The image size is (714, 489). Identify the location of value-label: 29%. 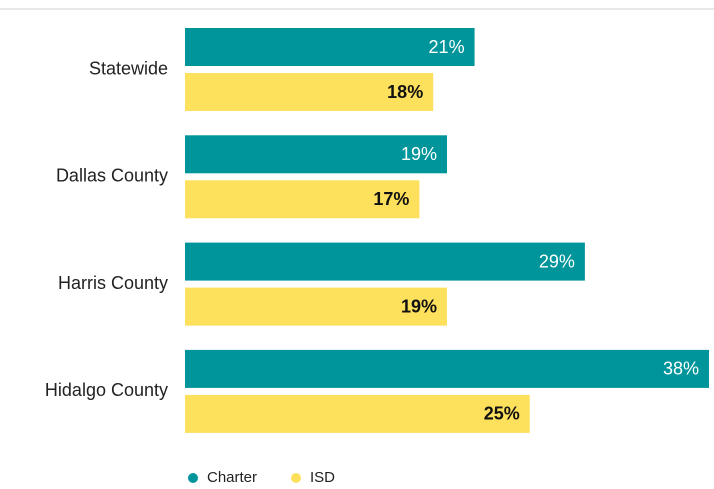
(557, 261).